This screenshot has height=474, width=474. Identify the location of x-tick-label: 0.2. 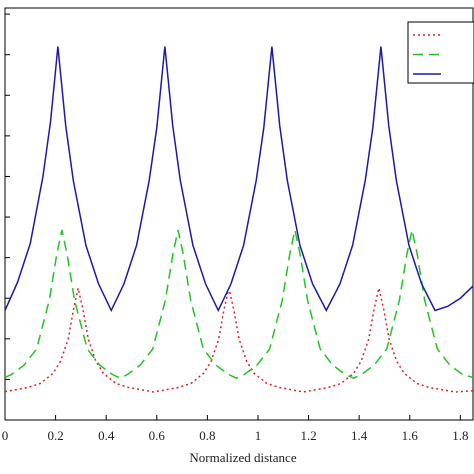
(55, 435).